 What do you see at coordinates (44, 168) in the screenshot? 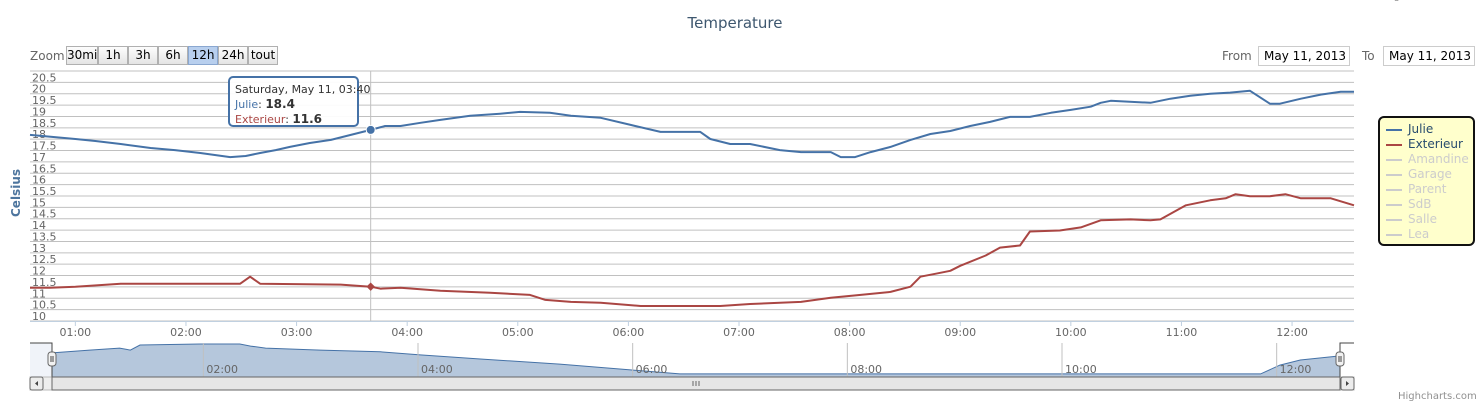
I see `y-tick-label: 16.5` at bounding box center [44, 168].